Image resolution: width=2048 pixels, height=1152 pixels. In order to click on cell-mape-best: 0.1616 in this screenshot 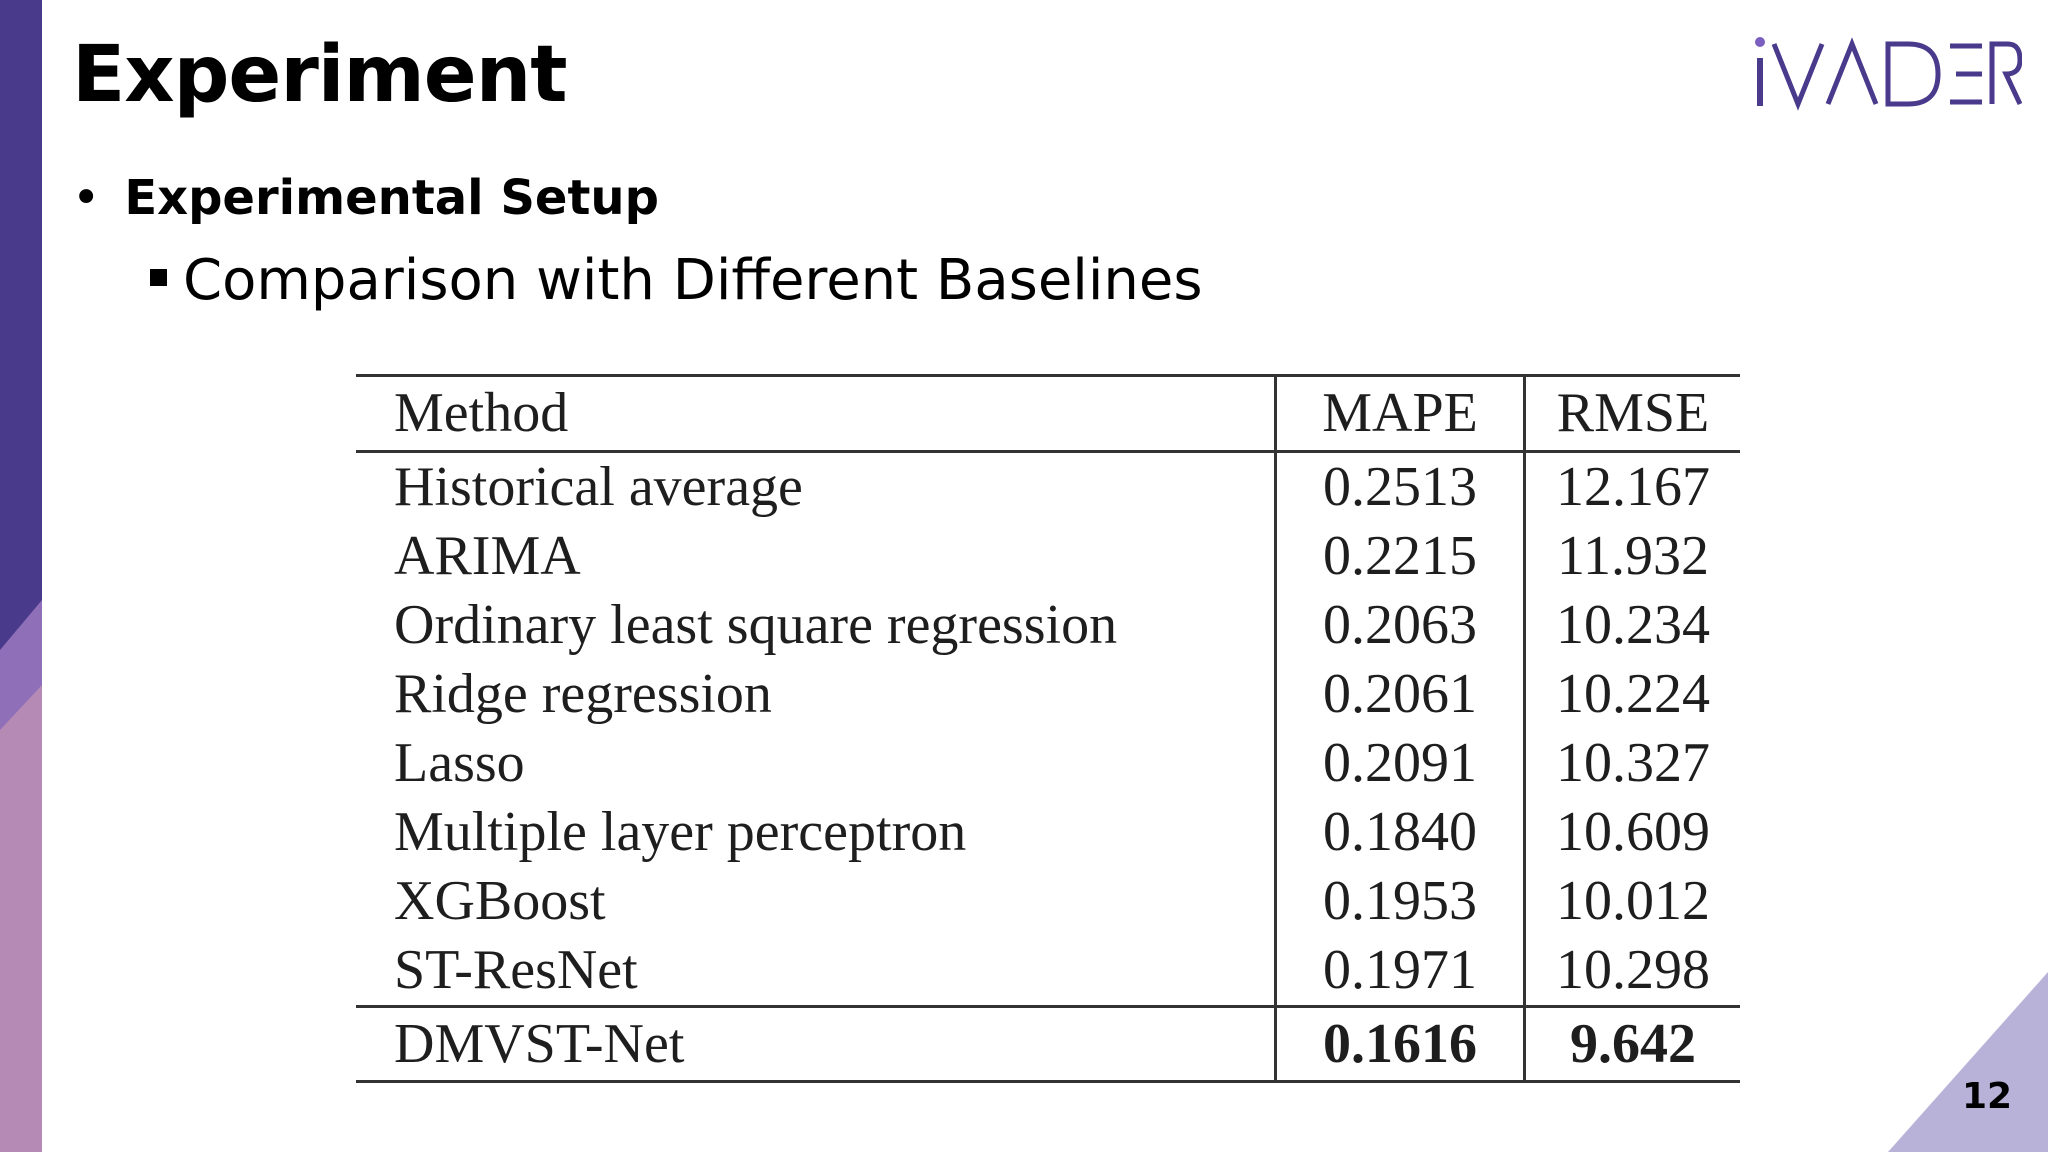, I will do `click(1400, 1044)`.